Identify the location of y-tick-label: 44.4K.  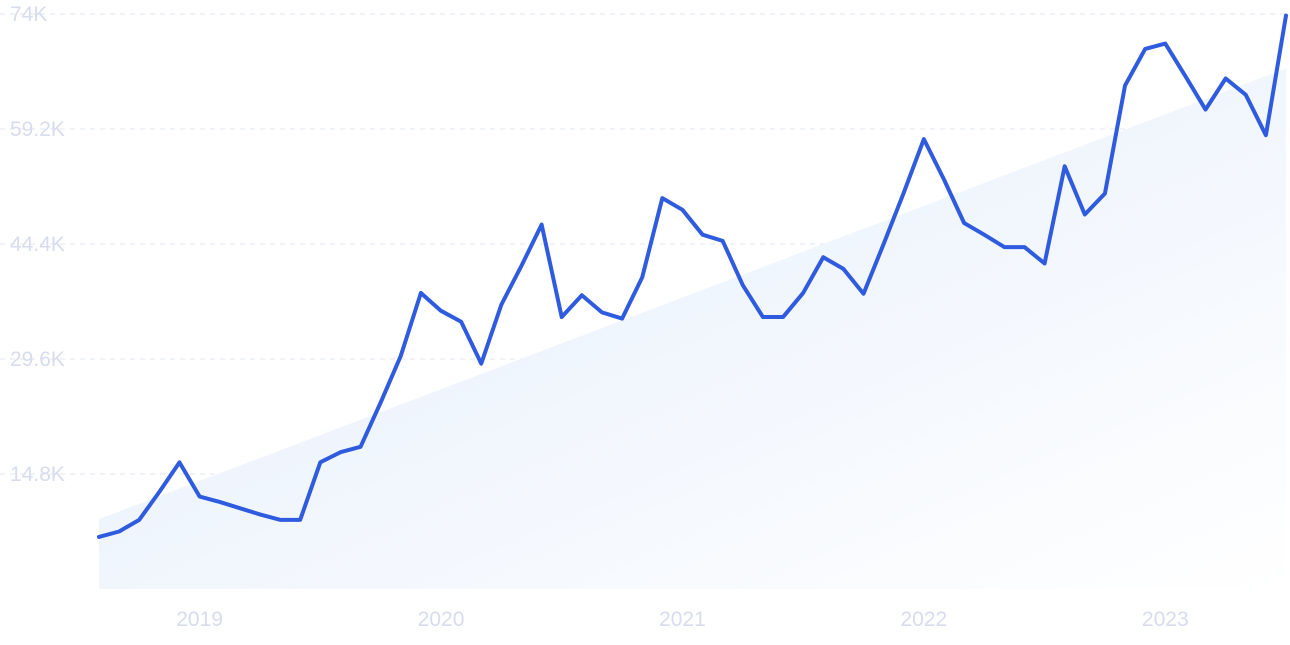
(37, 244).